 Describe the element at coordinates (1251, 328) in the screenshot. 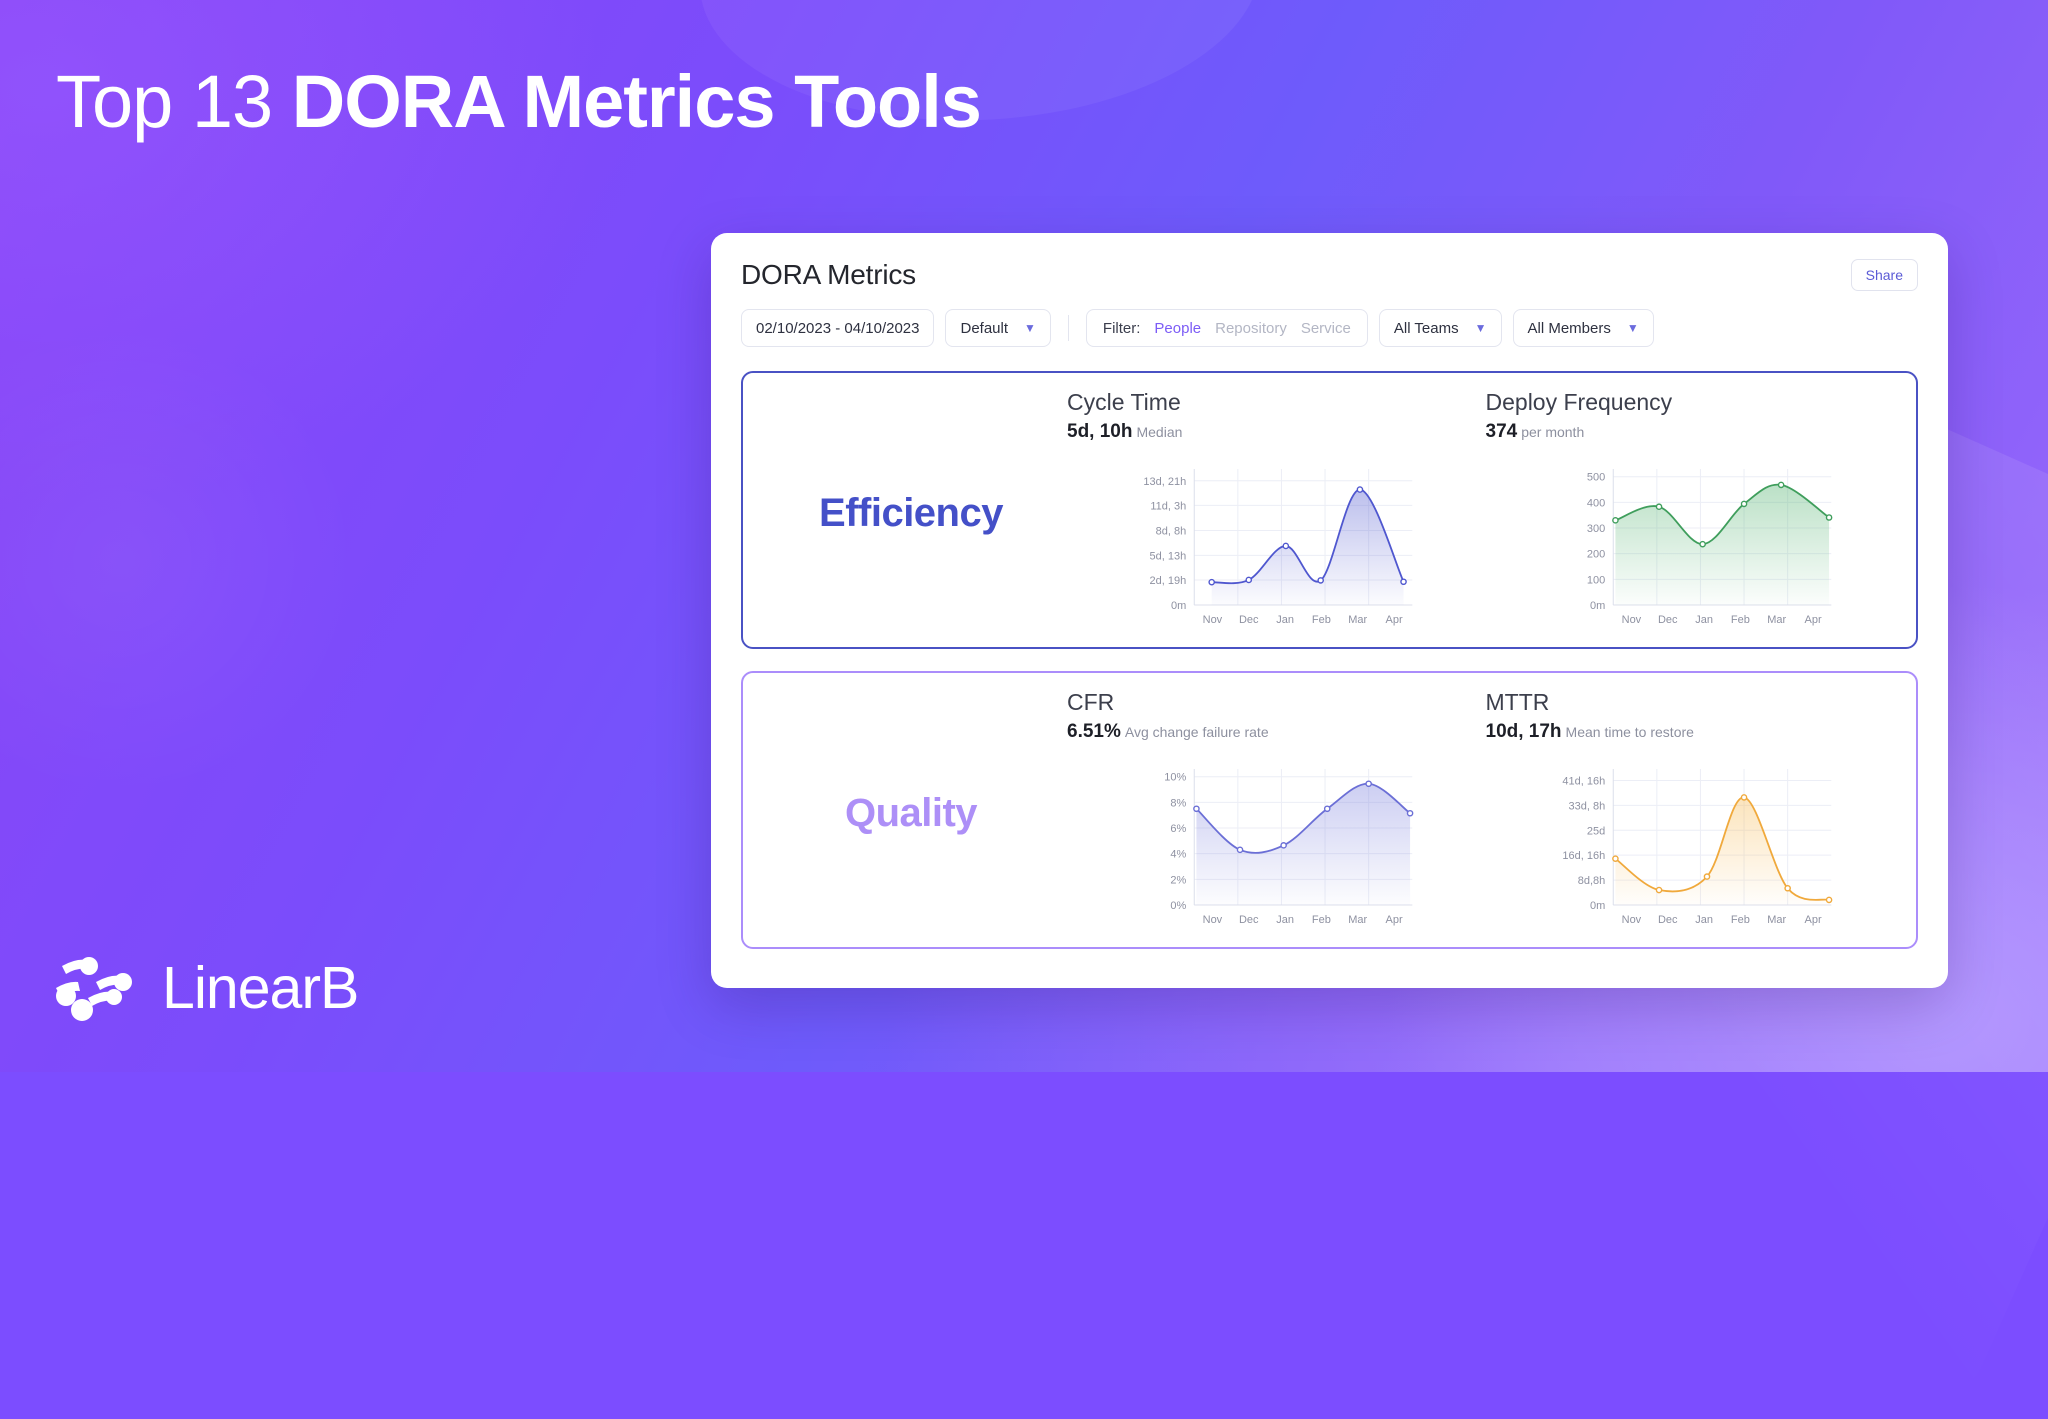

I see `filter-option-repository: Repository` at that location.